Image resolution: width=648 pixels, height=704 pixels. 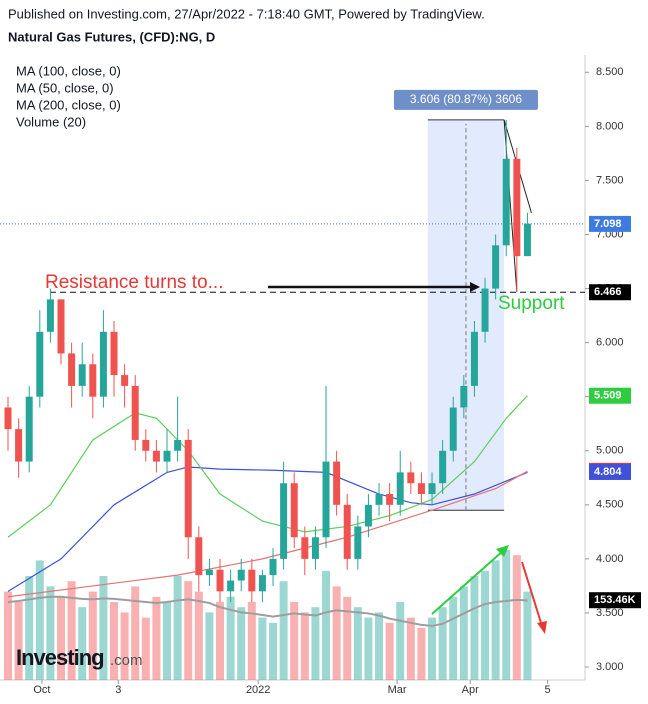 I want to click on price-tag-label: 7.098, so click(x=608, y=224).